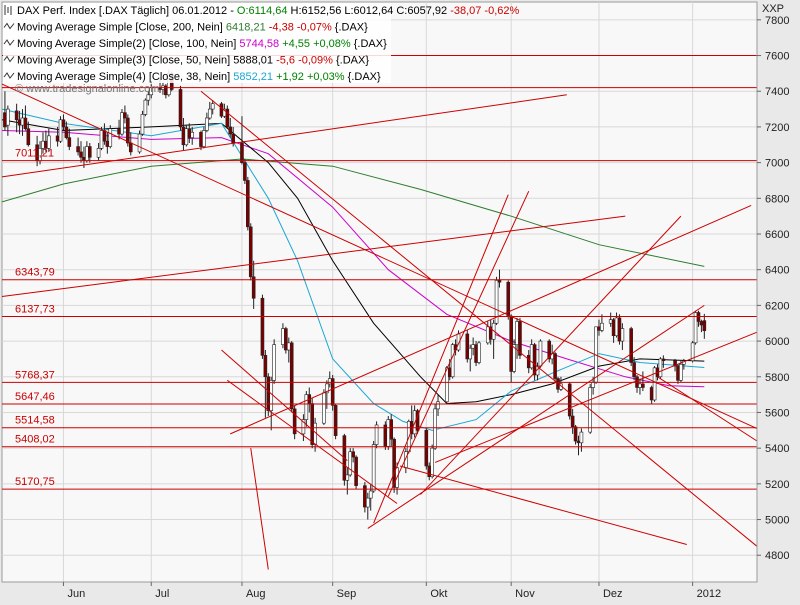 Image resolution: width=800 pixels, height=605 pixels. Describe the element at coordinates (34, 154) in the screenshot. I see `level-label: 7011,21` at that location.